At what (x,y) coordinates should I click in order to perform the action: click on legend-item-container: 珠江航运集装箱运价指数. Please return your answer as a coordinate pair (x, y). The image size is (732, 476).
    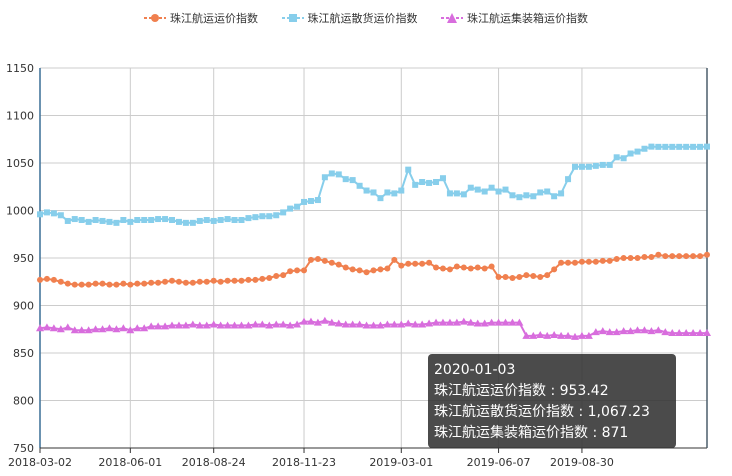
    Looking at the image, I should click on (514, 18).